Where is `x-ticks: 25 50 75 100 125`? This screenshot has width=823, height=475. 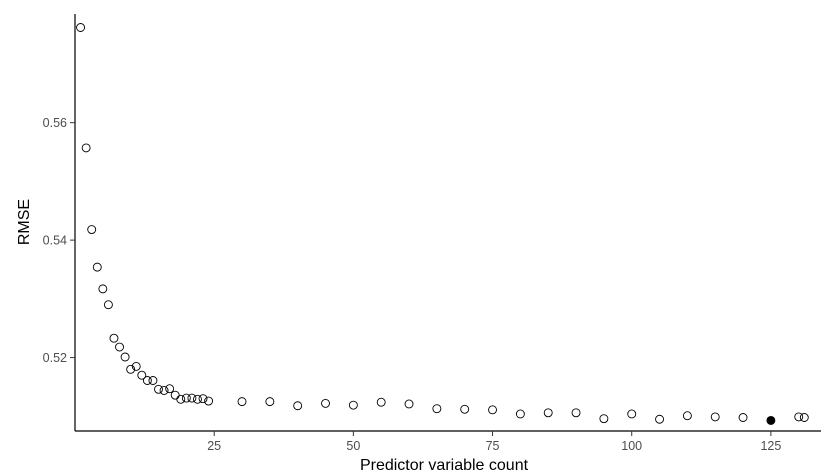 x-ticks: 25 50 75 100 125 is located at coordinates (494, 442).